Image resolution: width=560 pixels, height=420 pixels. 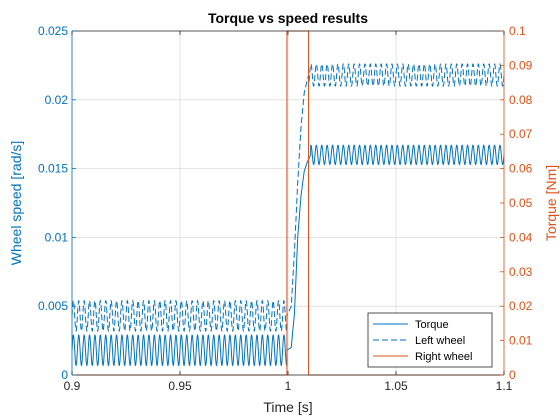 I want to click on y-left-tick-label: 0, so click(x=64, y=375).